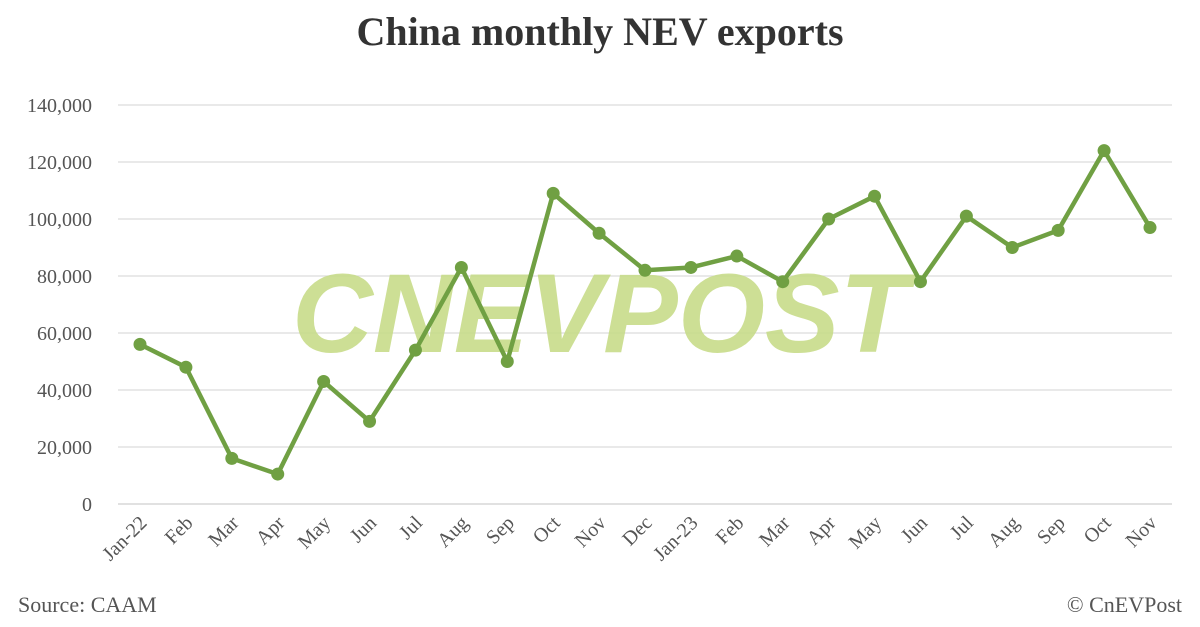 The image size is (1200, 627). I want to click on y-tick-label: 20,000, so click(64, 448).